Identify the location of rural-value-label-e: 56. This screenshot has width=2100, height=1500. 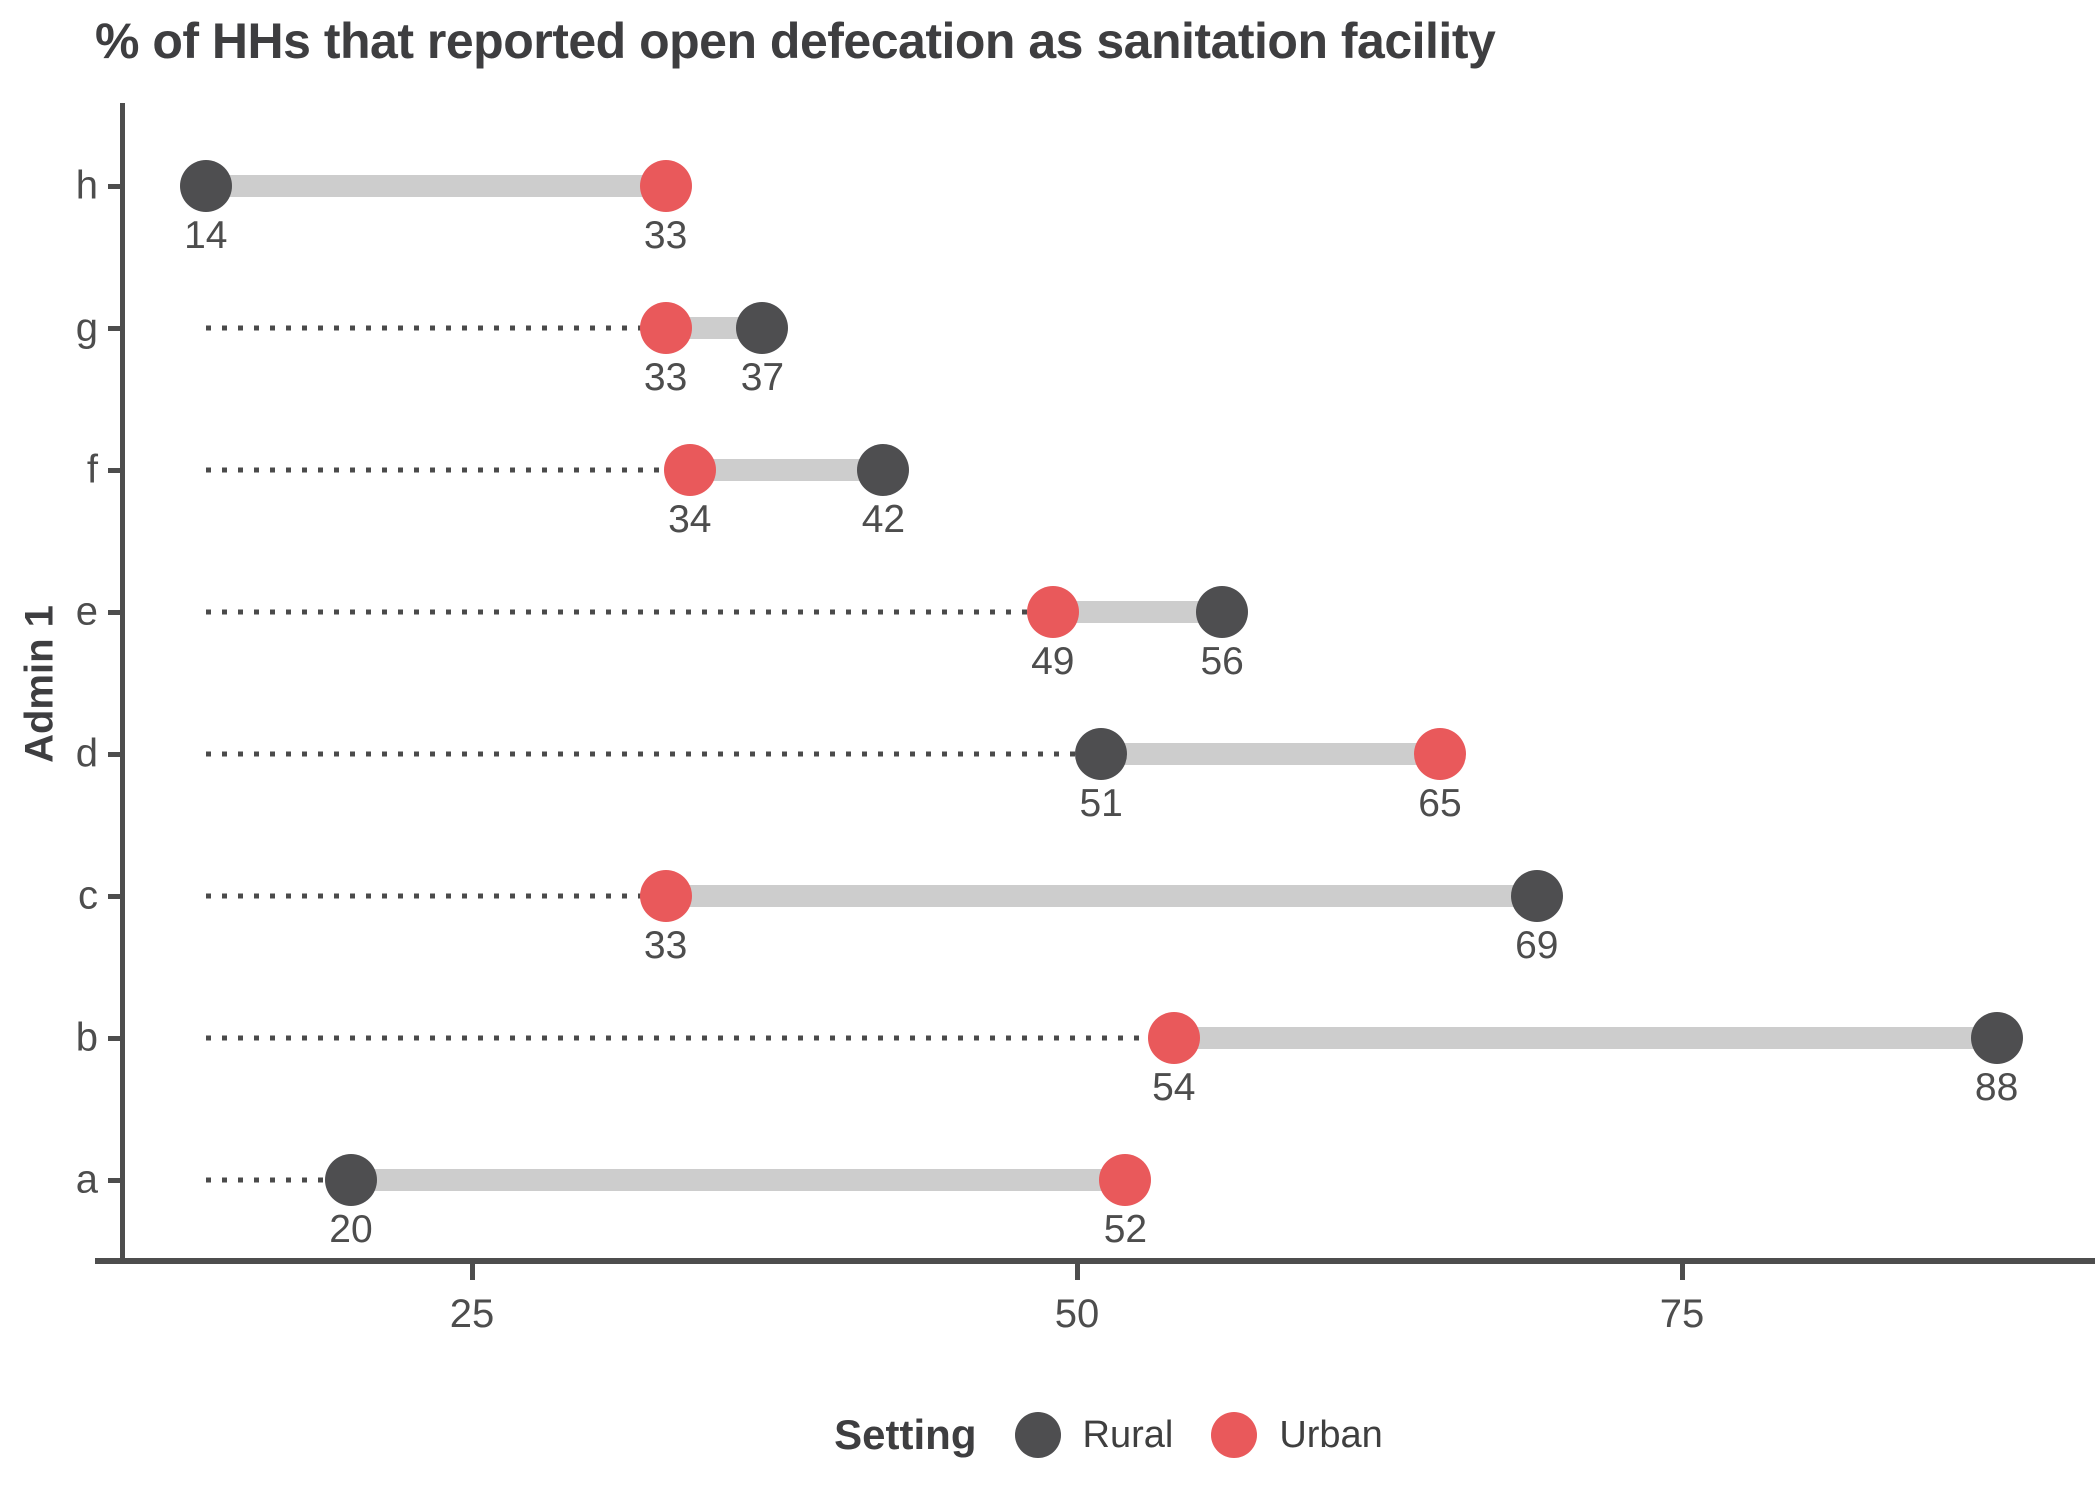
(1222, 661).